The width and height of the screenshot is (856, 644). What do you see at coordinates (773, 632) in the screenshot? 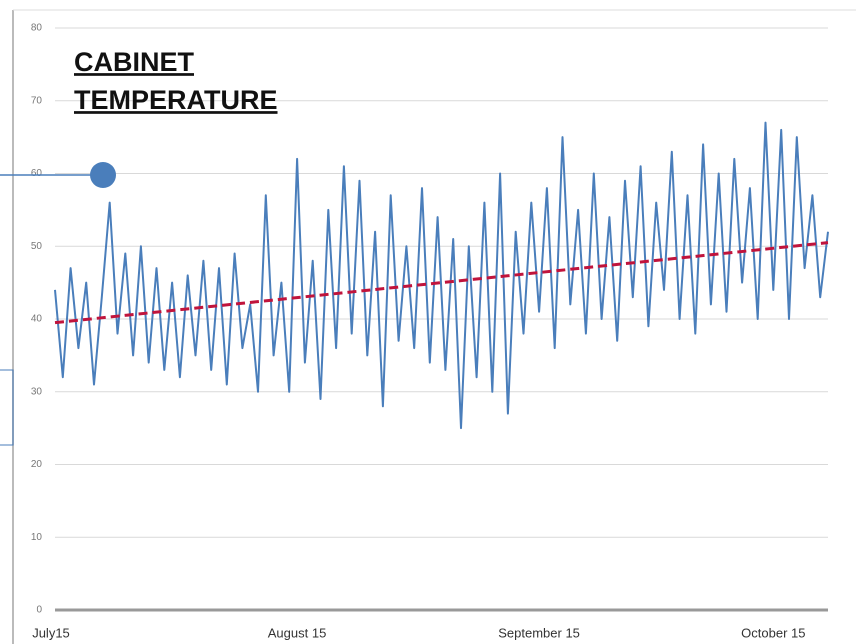
I see `x-tick-label: October 15` at bounding box center [773, 632].